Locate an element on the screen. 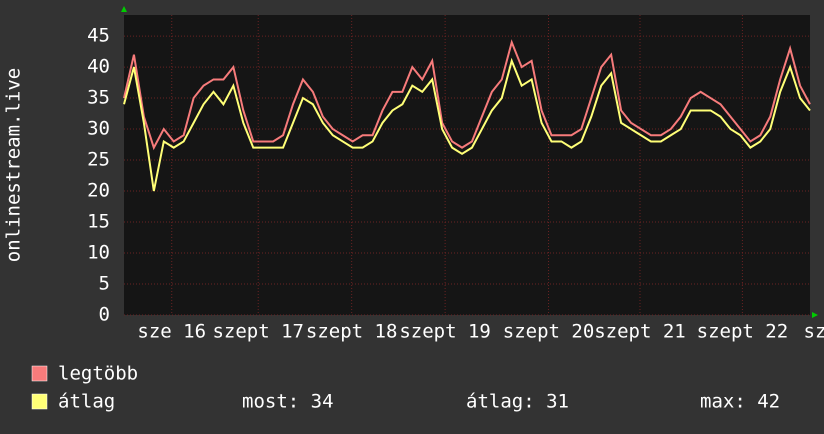  y-tick-label: 20 is located at coordinates (98, 191).